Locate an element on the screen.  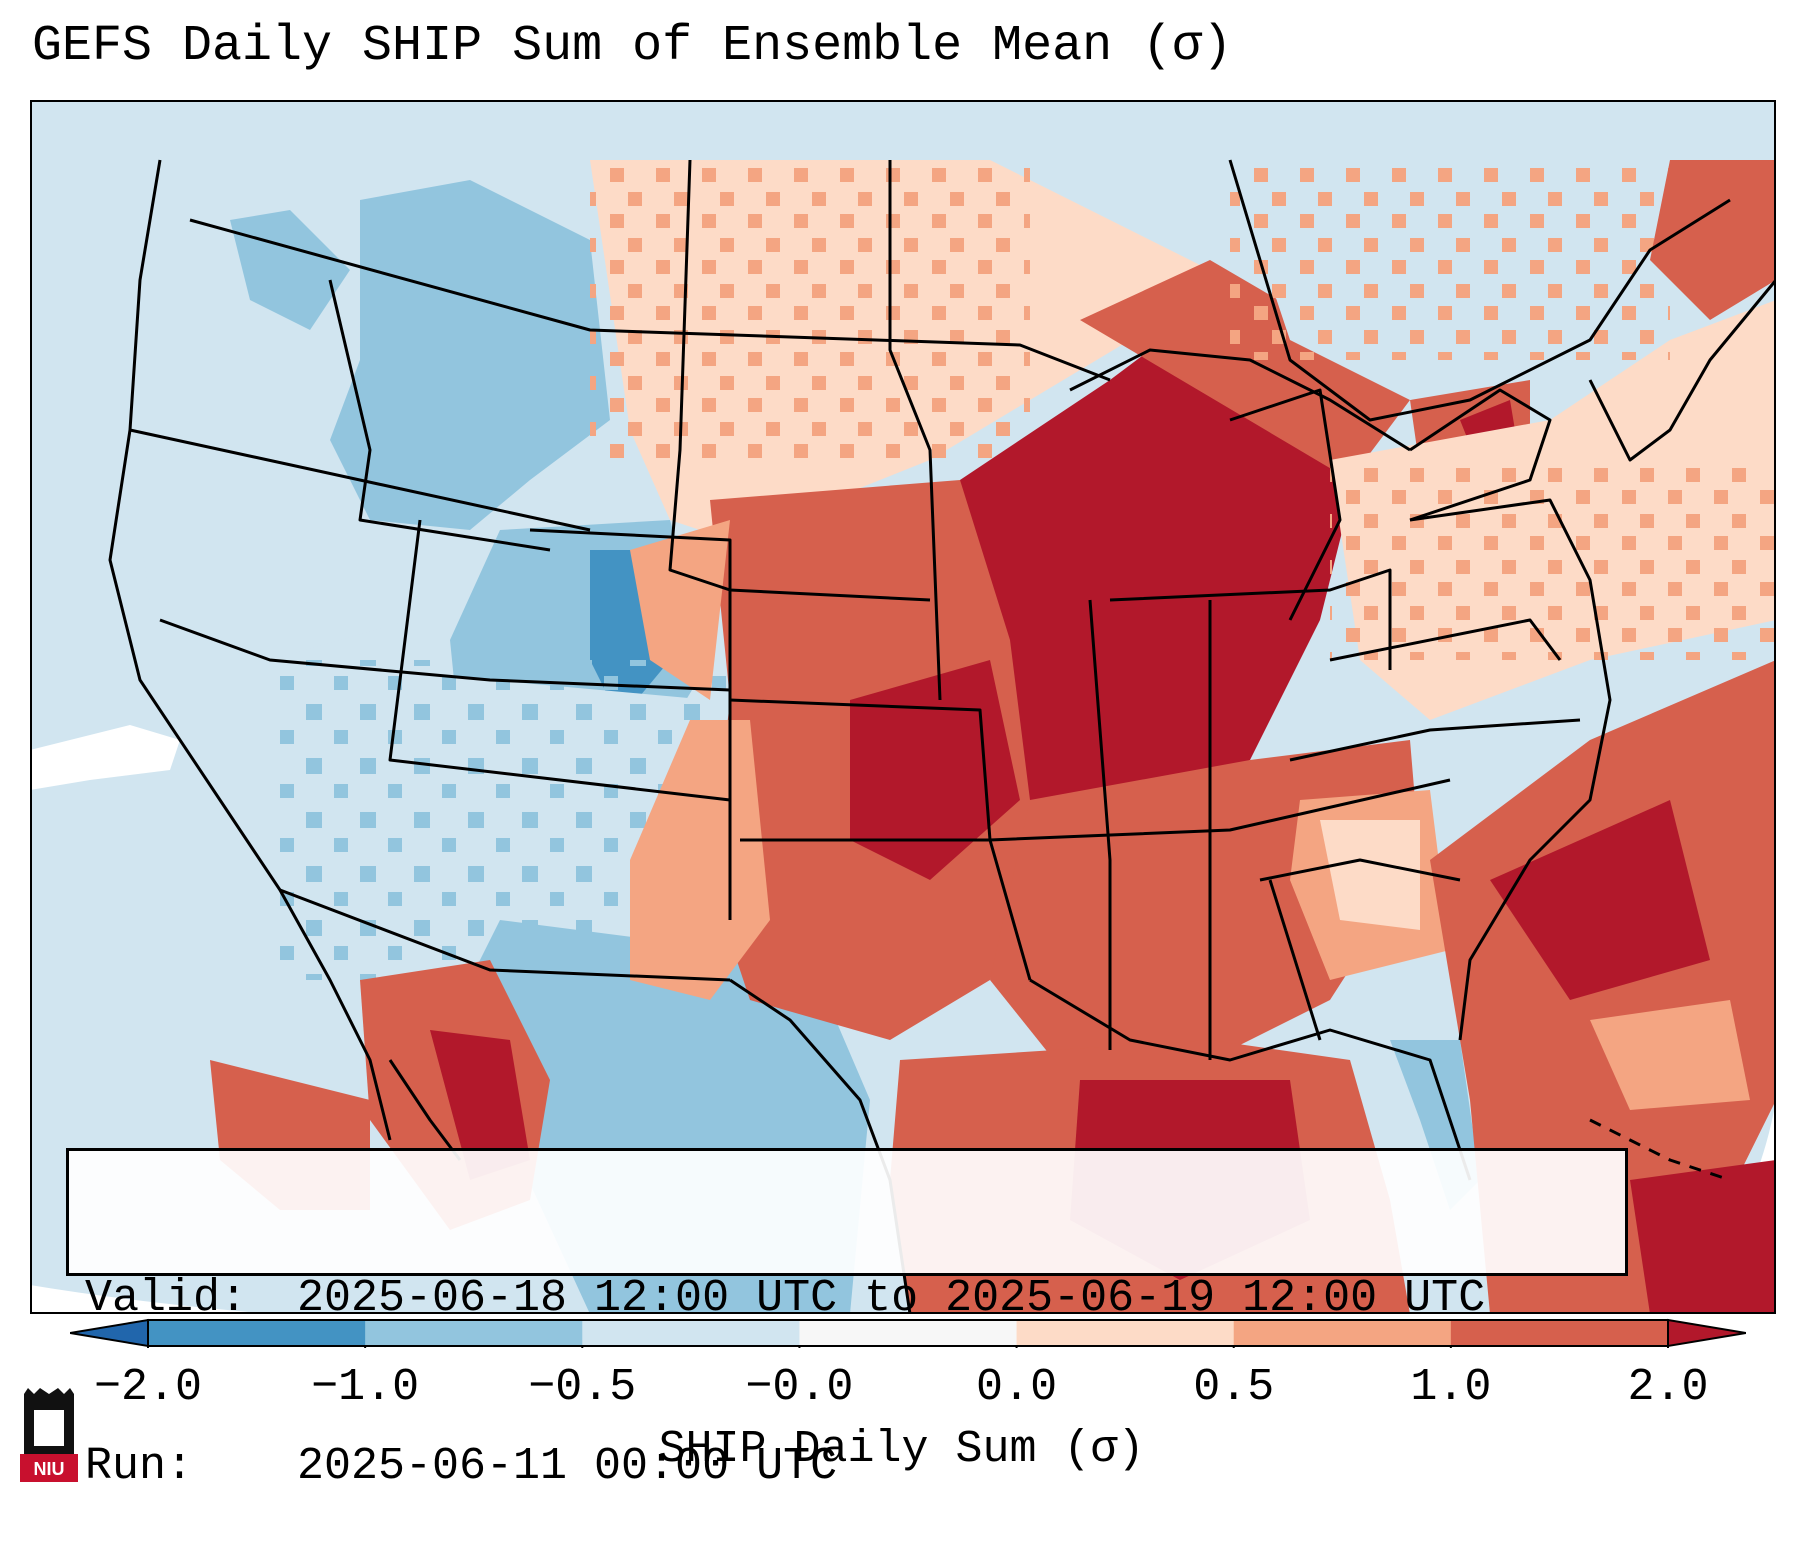
region-maritimes is located at coordinates (1713, 240).